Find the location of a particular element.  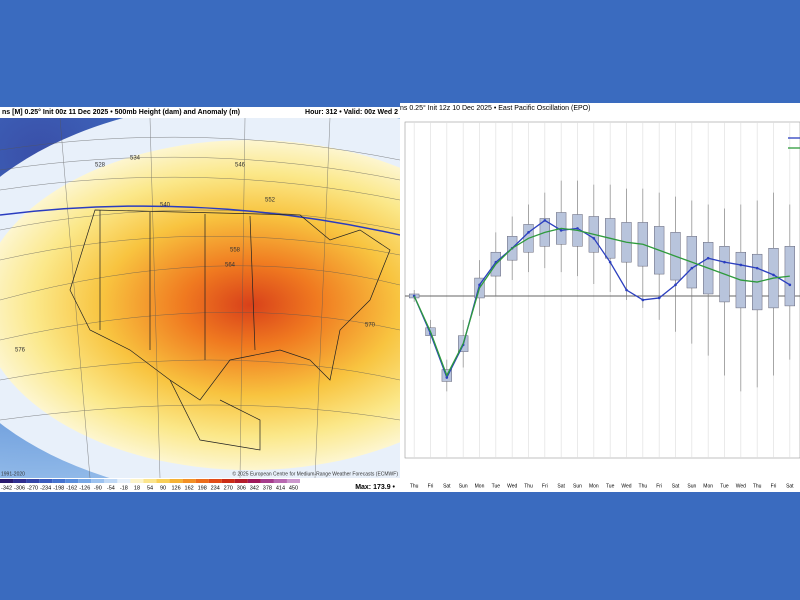

colorbar-label: 342 is located at coordinates (254, 488).